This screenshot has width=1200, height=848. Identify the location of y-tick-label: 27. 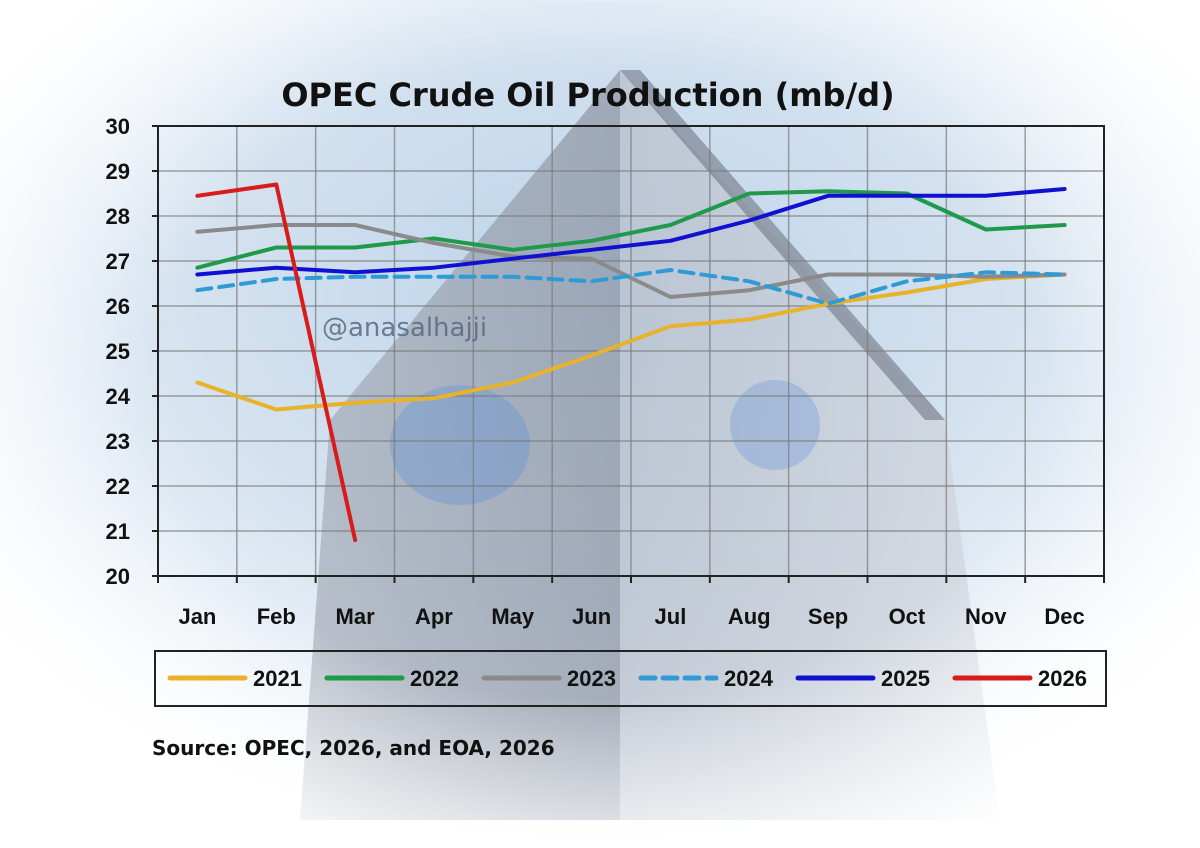
(118, 261).